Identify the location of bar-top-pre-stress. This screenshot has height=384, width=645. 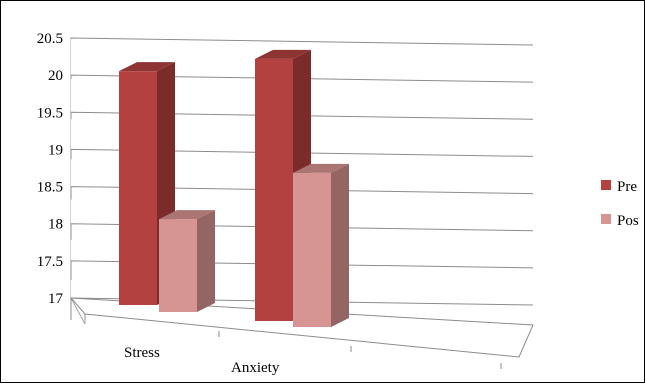
(147, 67).